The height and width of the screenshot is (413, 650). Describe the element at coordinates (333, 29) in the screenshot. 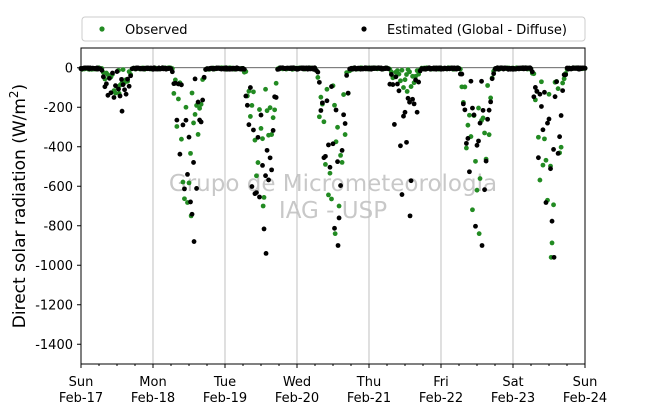

I see `legend: Observed Estimated (Global - Diffuse)` at that location.